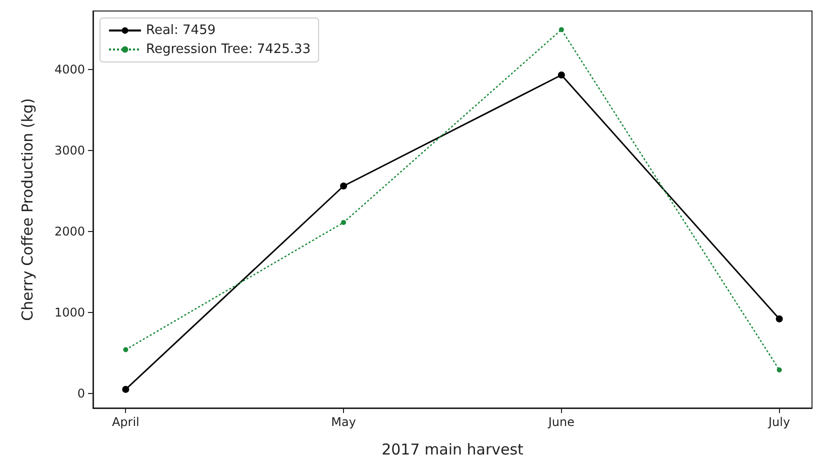 The height and width of the screenshot is (462, 814). Describe the element at coordinates (69, 231) in the screenshot. I see `y-tick-label: 2000` at that location.